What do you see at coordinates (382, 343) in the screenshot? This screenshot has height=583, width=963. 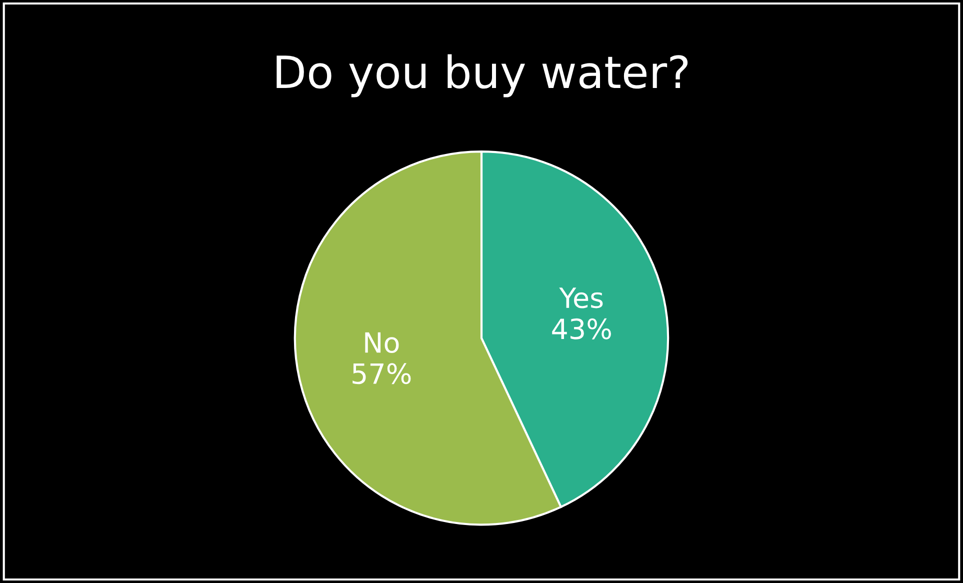 I see `slice-label: No` at bounding box center [382, 343].